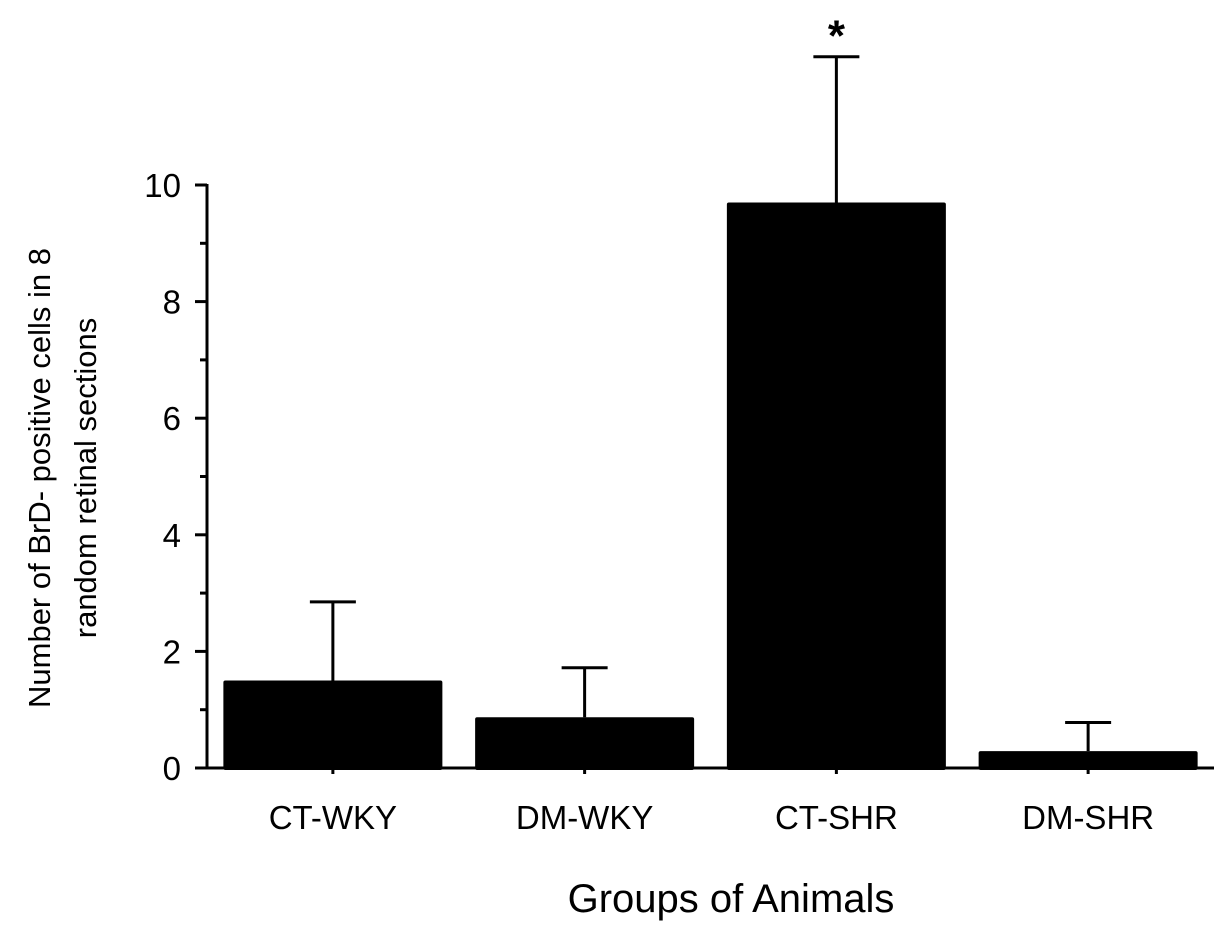 This screenshot has width=1222, height=928. What do you see at coordinates (162, 185) in the screenshot?
I see `y-tick-label: 10` at bounding box center [162, 185].